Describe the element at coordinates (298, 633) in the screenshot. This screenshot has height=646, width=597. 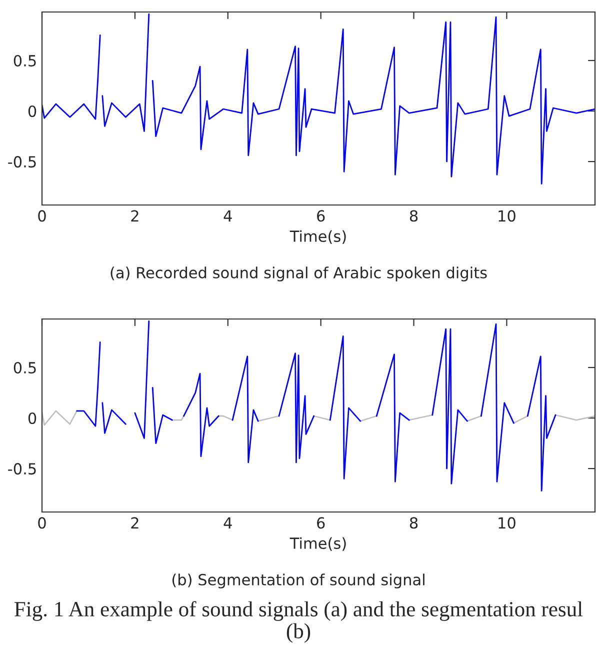
I see `text: (b)` at that location.